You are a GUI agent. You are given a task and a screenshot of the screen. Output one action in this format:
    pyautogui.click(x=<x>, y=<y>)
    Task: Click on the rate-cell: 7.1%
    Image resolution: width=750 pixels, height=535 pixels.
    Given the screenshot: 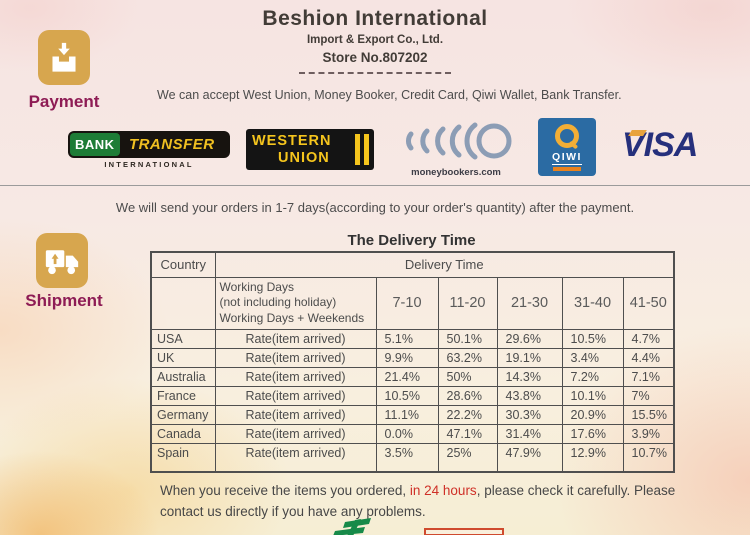 What is the action you would take?
    pyautogui.click(x=648, y=376)
    